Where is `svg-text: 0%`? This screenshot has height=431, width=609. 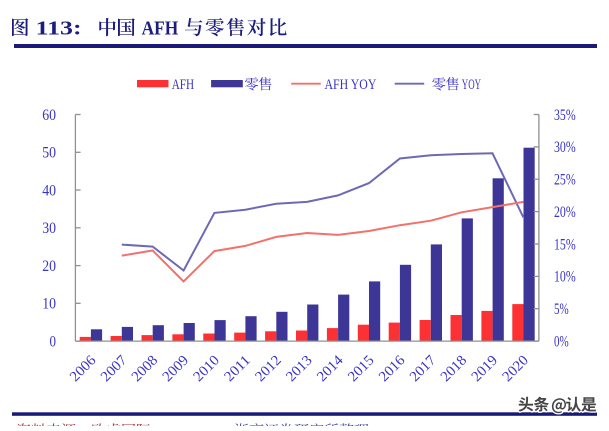
svg-text: 0% is located at coordinates (561, 341).